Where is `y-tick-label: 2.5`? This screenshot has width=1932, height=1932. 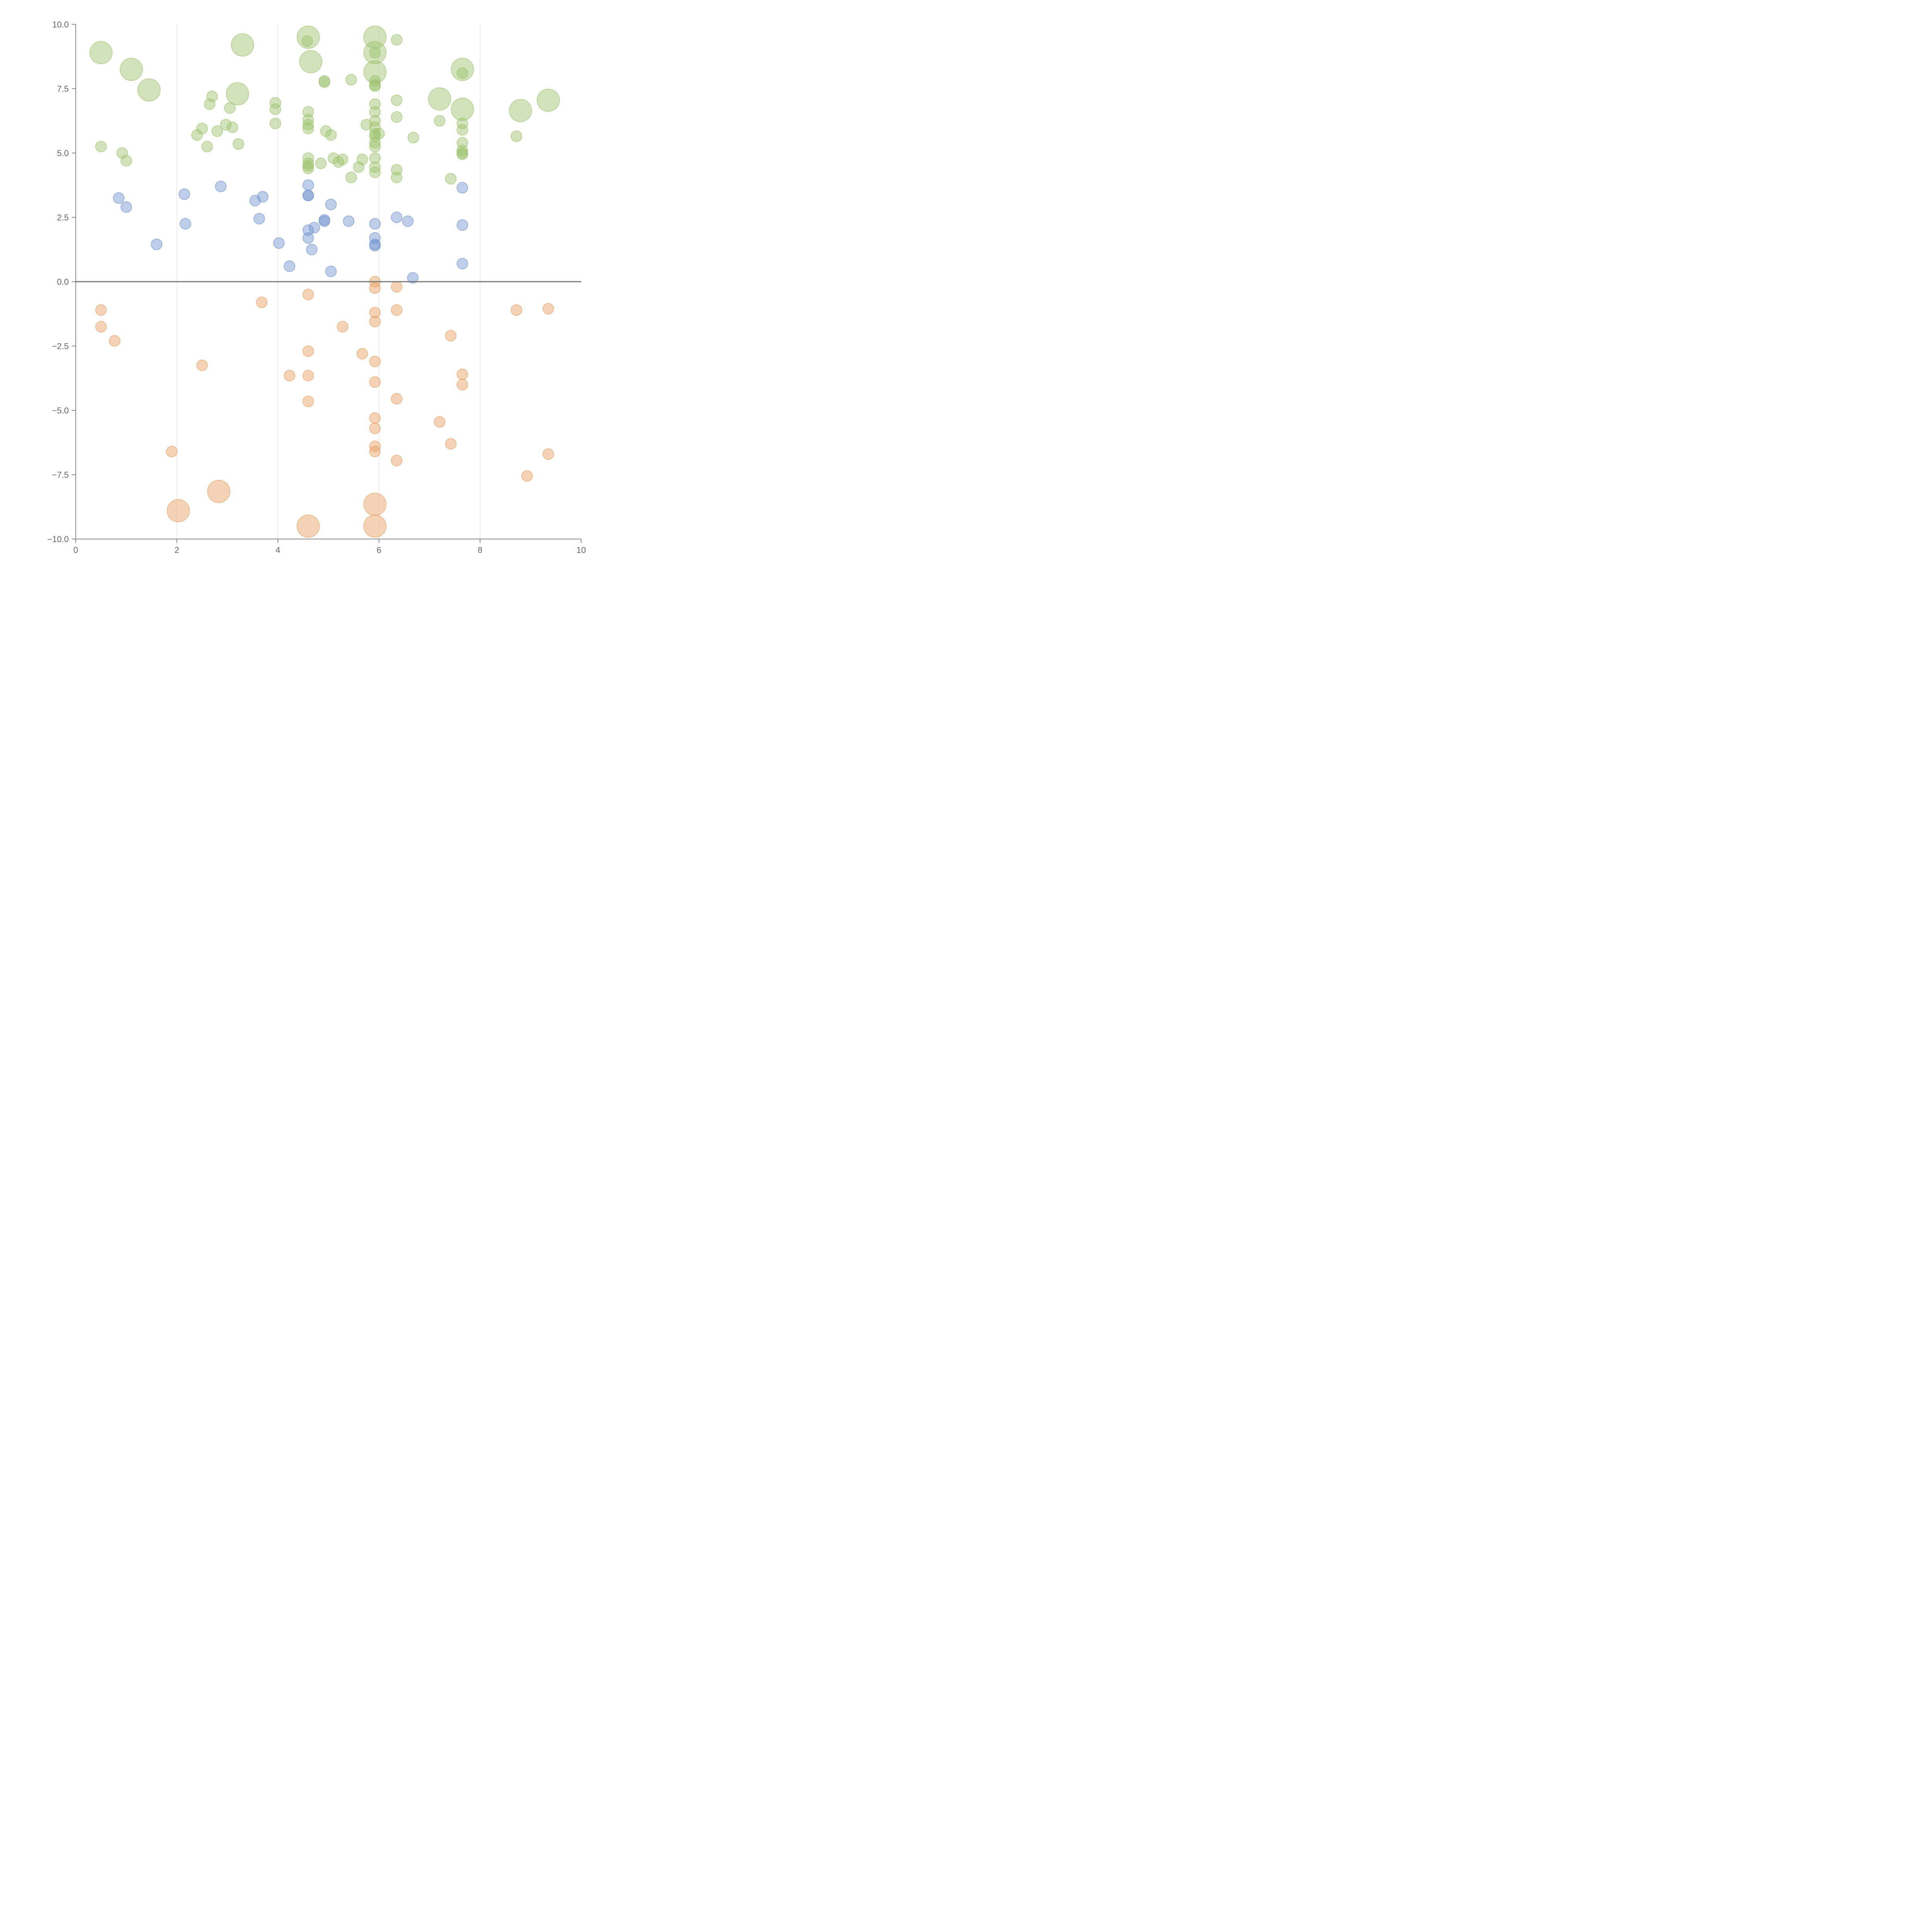
y-tick-label: 2.5 is located at coordinates (63, 218).